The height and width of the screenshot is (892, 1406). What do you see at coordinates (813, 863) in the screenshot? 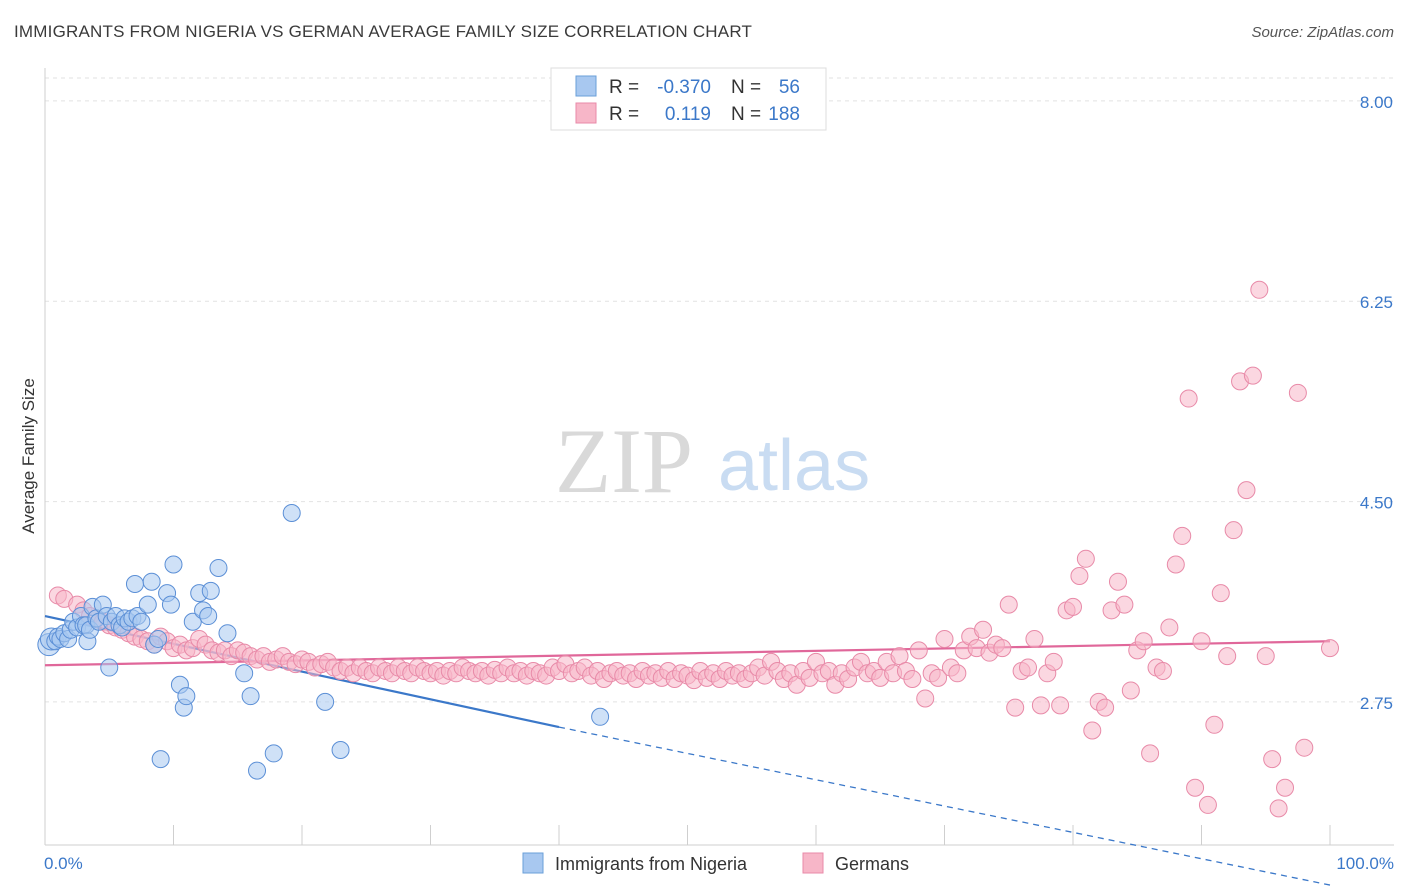
I see `series-legend-swatch-germans` at bounding box center [813, 863].